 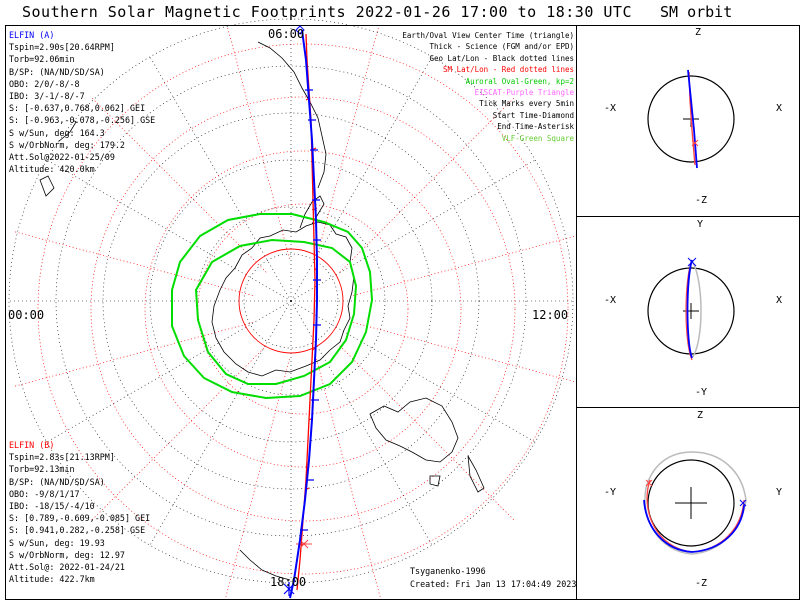 I want to click on elfin-a-end-asterisk, so click(x=289, y=589).